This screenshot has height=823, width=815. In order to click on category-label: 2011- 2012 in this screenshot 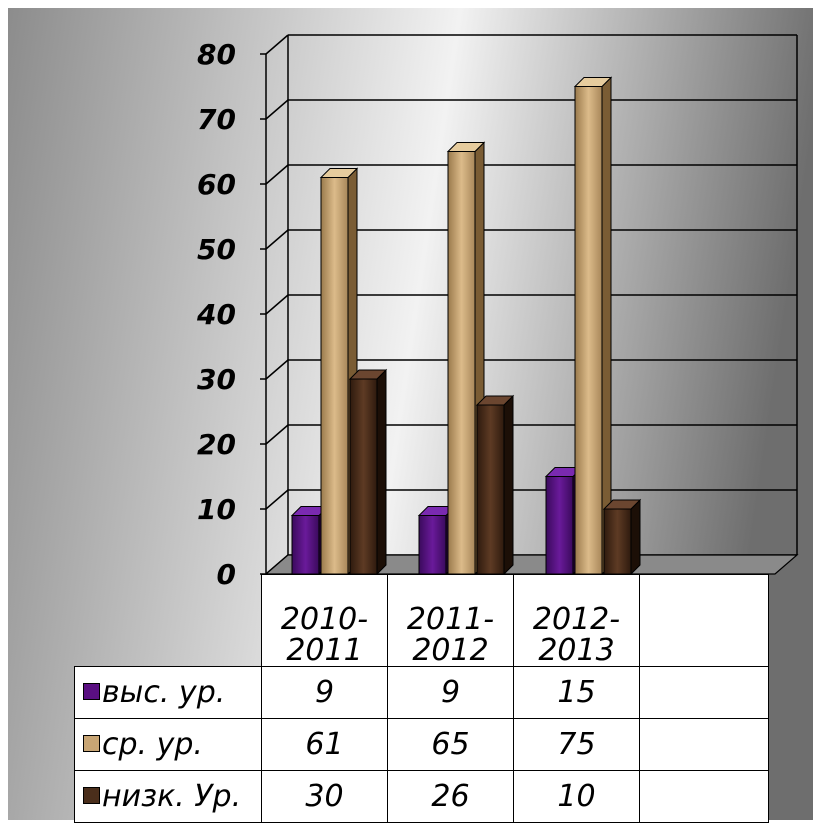, I will do `click(450, 621)`.